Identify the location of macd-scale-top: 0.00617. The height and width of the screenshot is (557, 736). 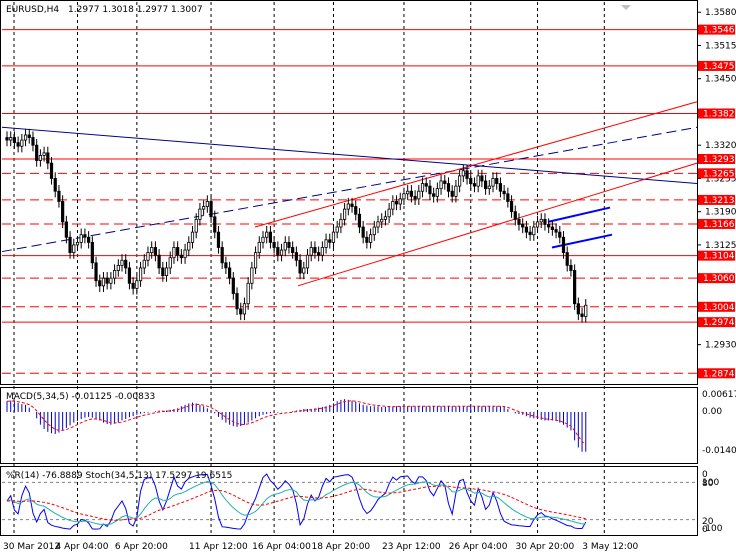
(719, 395).